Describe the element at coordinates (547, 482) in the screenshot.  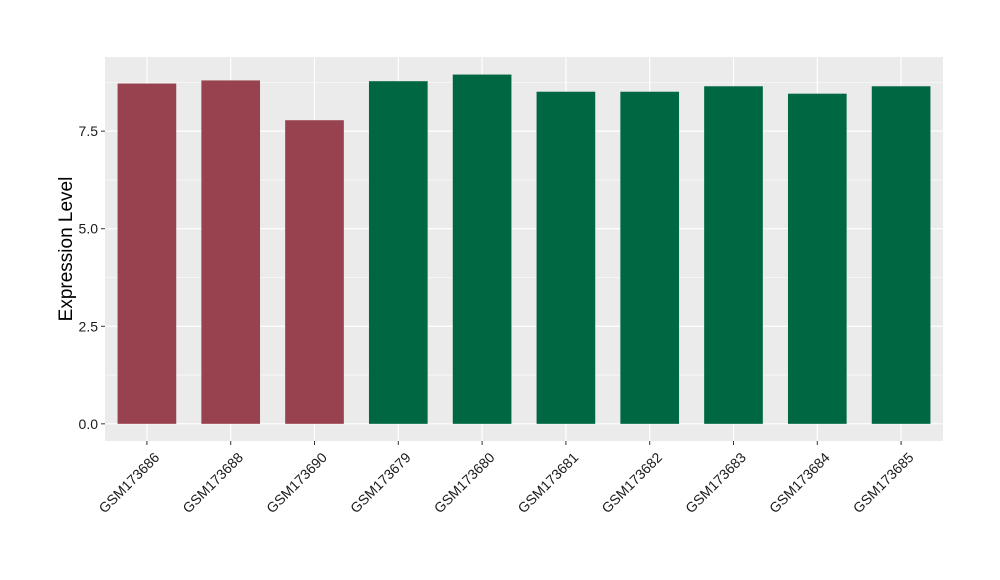
I see `x-tick-label: GSM173681` at that location.